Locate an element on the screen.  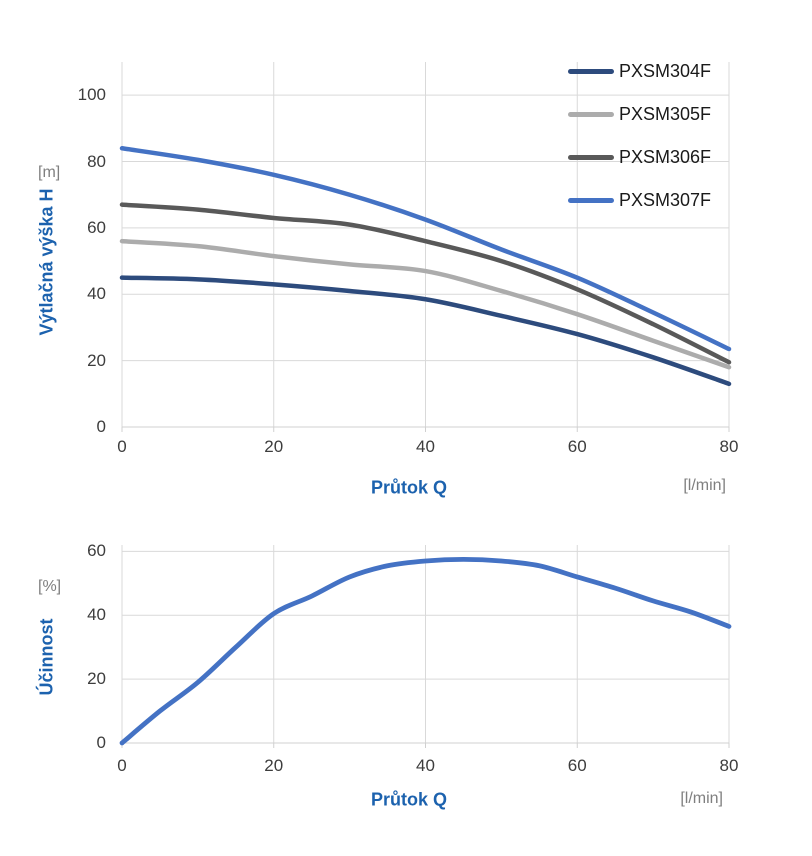
y-tick-label: 100 is located at coordinates (91, 95).